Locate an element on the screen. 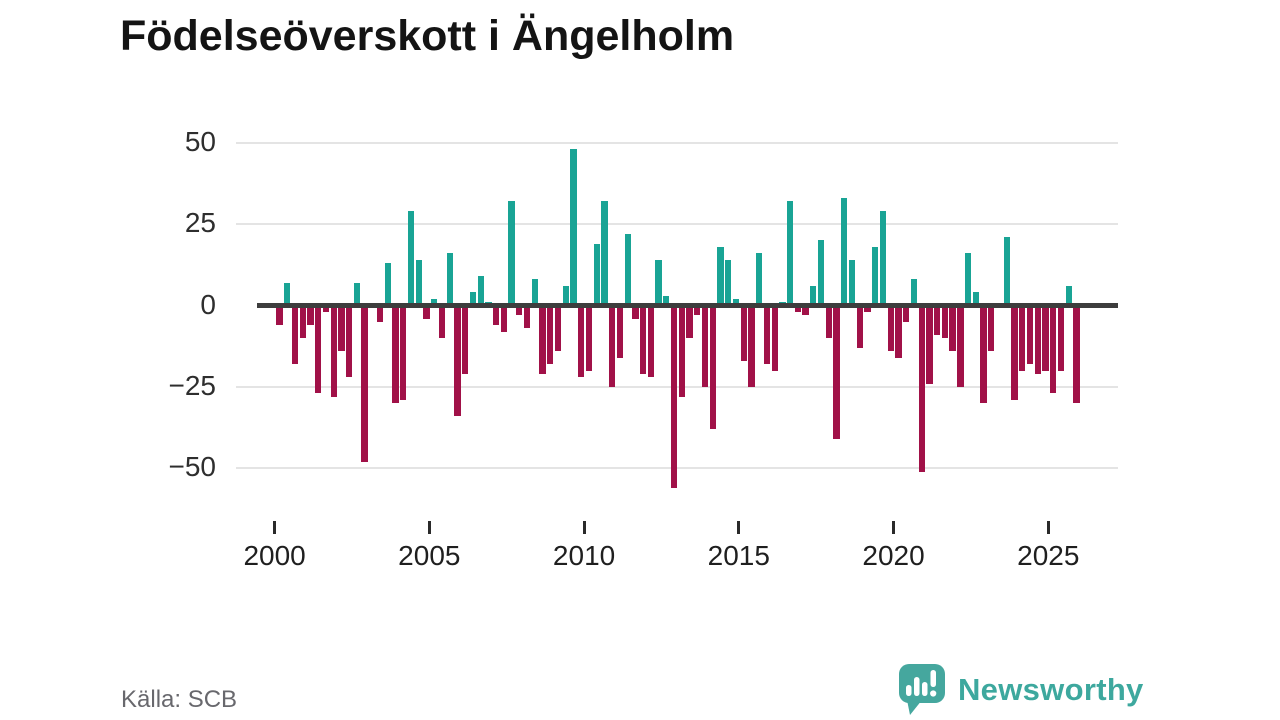 The image size is (1280, 720). source-note: Källa: SCB is located at coordinates (179, 699).